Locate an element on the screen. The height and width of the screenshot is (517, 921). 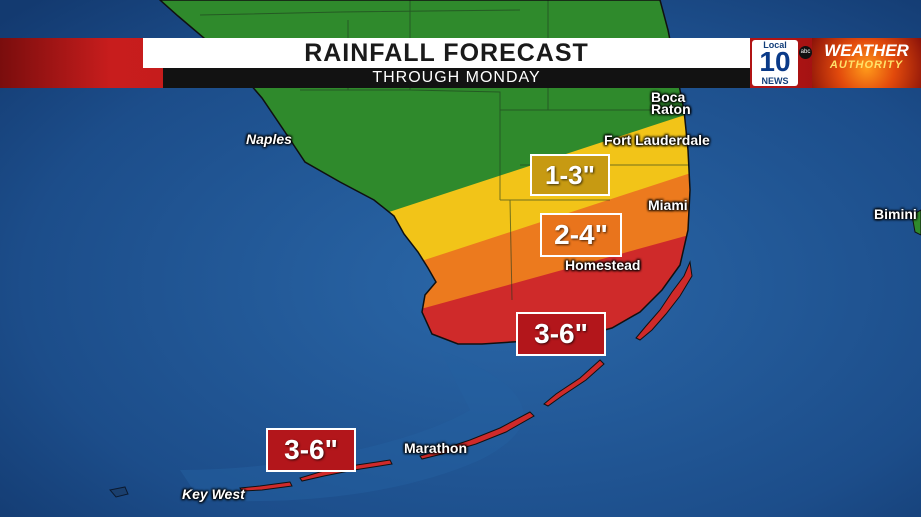
city-homestead: Homestead is located at coordinates (603, 265).